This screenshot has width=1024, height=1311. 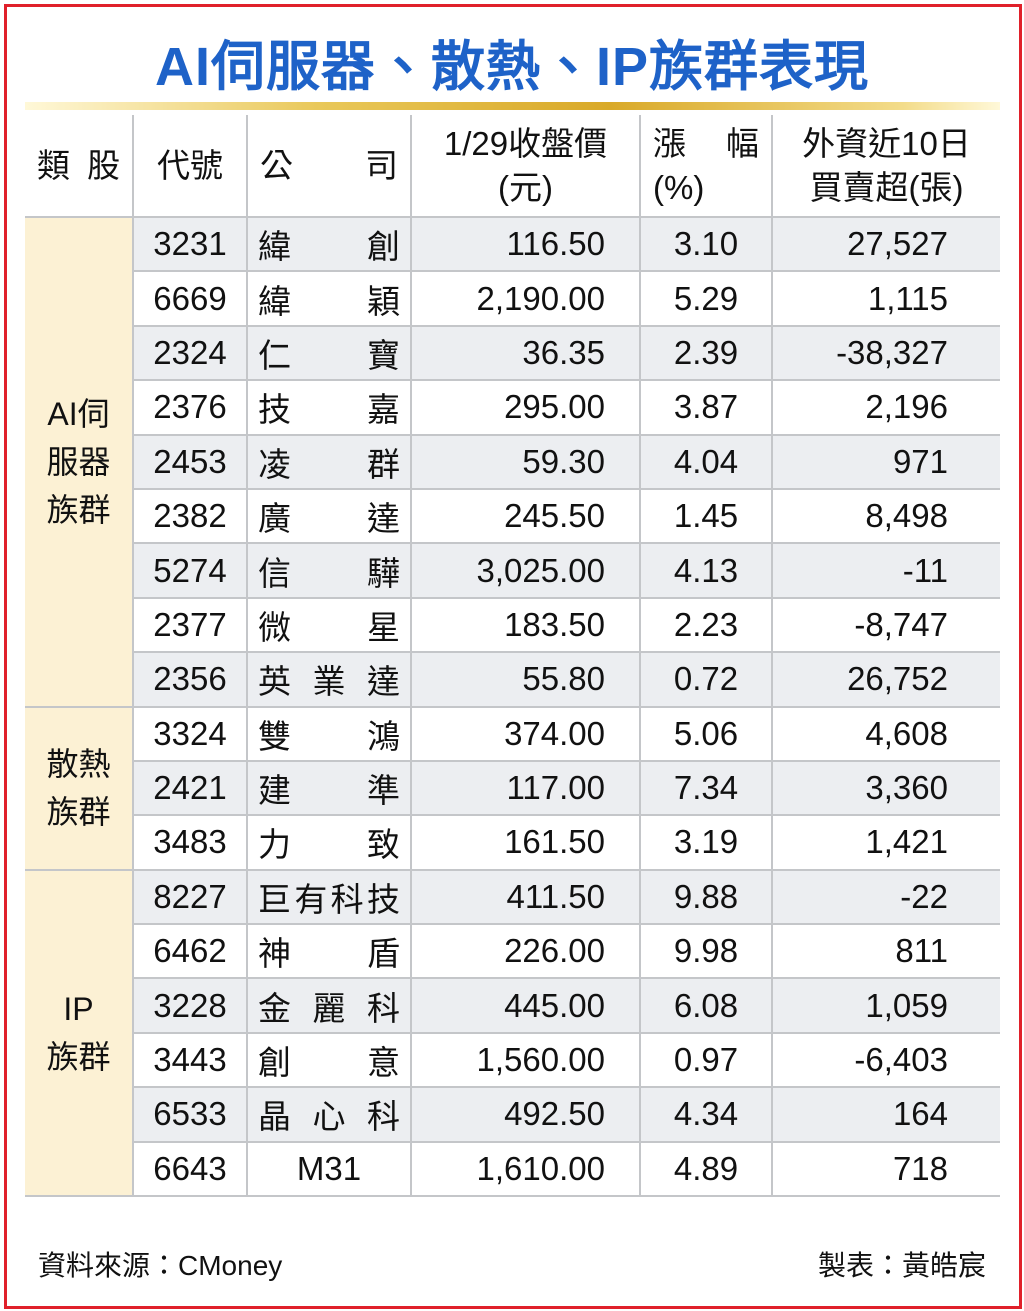 What do you see at coordinates (78, 764) in the screenshot?
I see `group-name: 散熱` at bounding box center [78, 764].